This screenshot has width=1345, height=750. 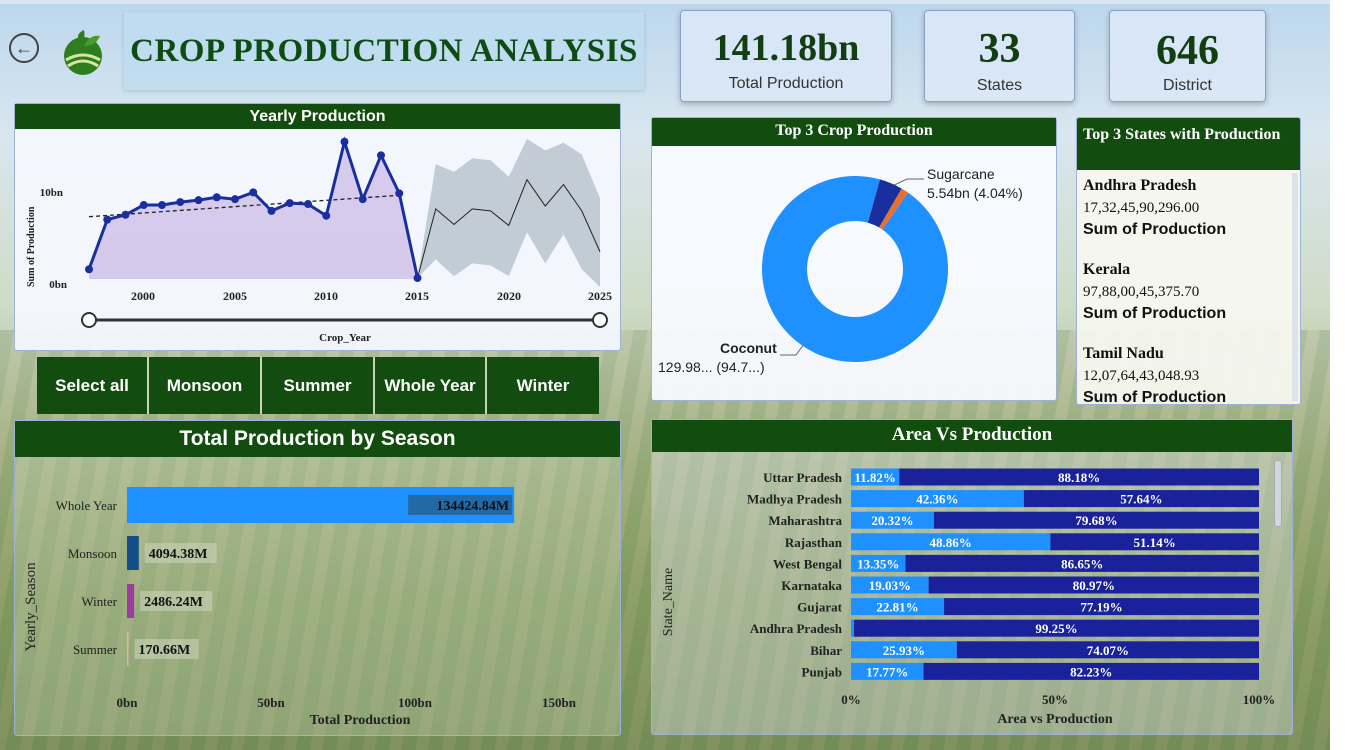 What do you see at coordinates (87, 505) in the screenshot?
I see `season-category-label: Whole Year` at bounding box center [87, 505].